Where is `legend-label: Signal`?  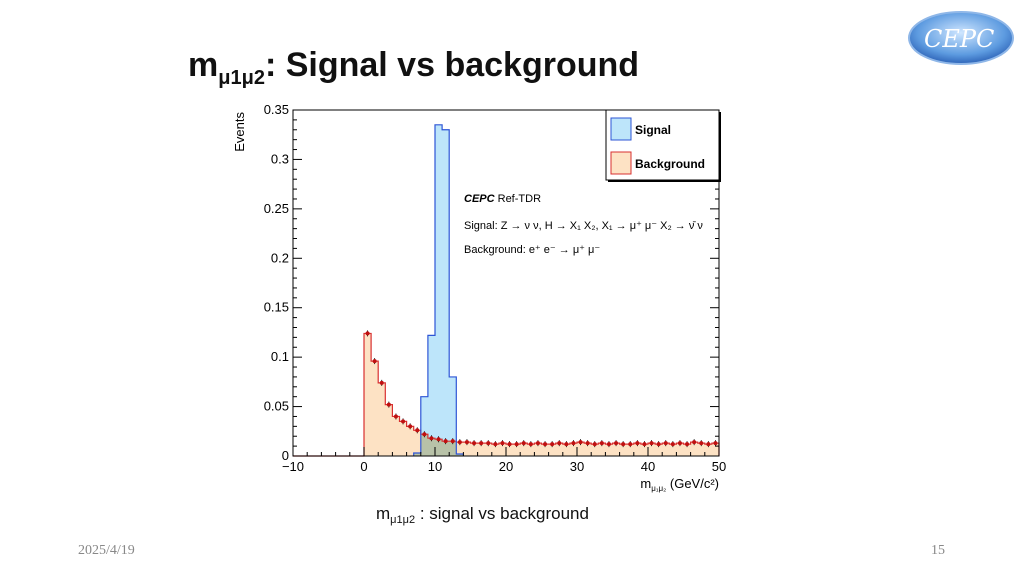 legend-label: Signal is located at coordinates (653, 130).